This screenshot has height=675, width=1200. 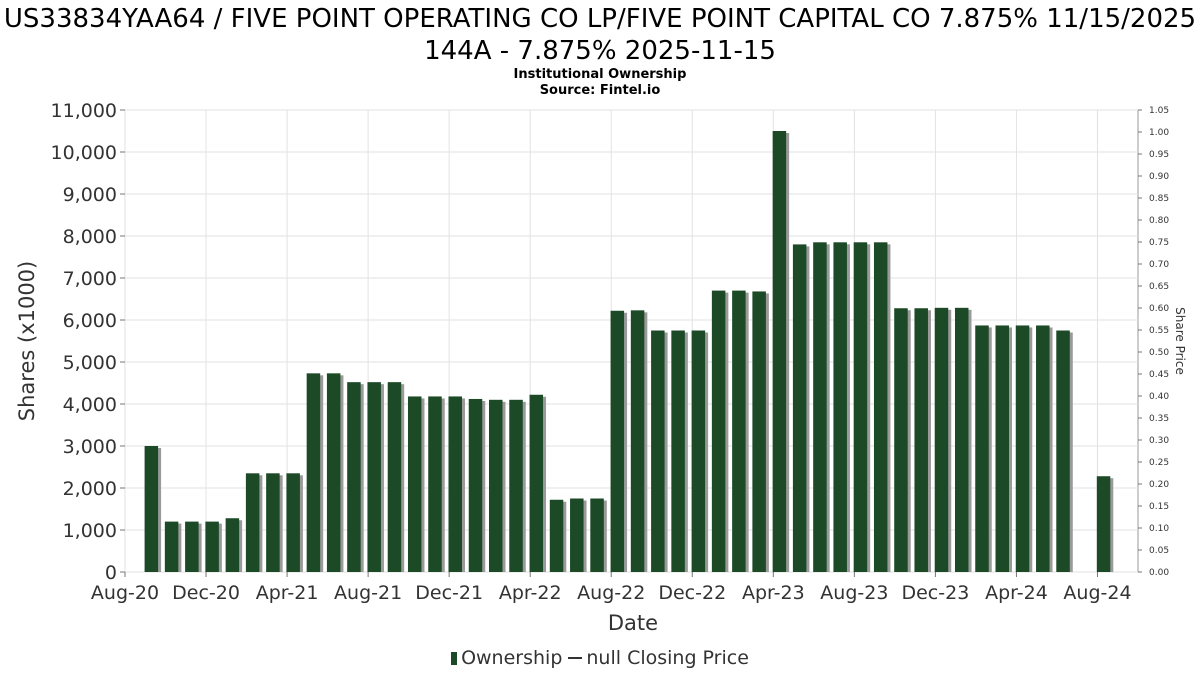 I want to click on x-tick-label: Aug-24, so click(x=1097, y=593).